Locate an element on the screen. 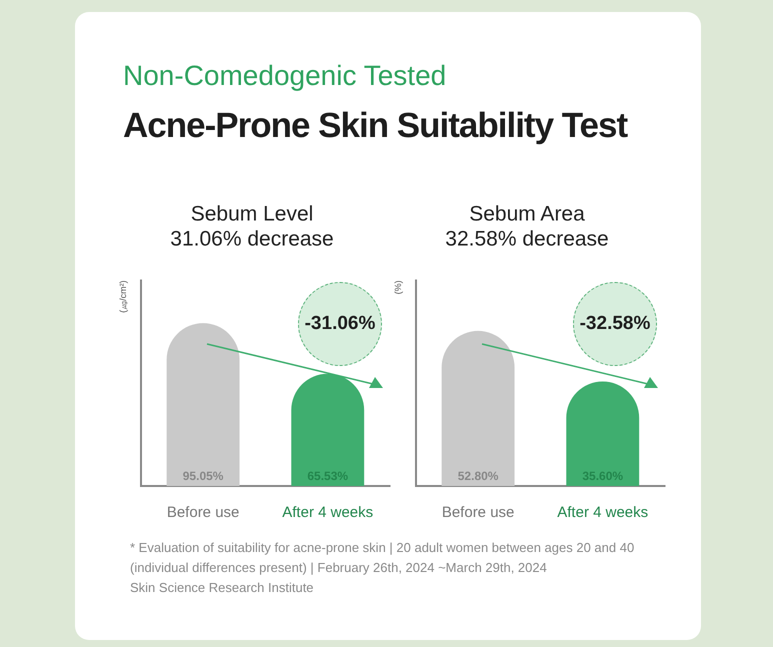  y-axis-title: (㎍/cm²) is located at coordinates (123, 296).